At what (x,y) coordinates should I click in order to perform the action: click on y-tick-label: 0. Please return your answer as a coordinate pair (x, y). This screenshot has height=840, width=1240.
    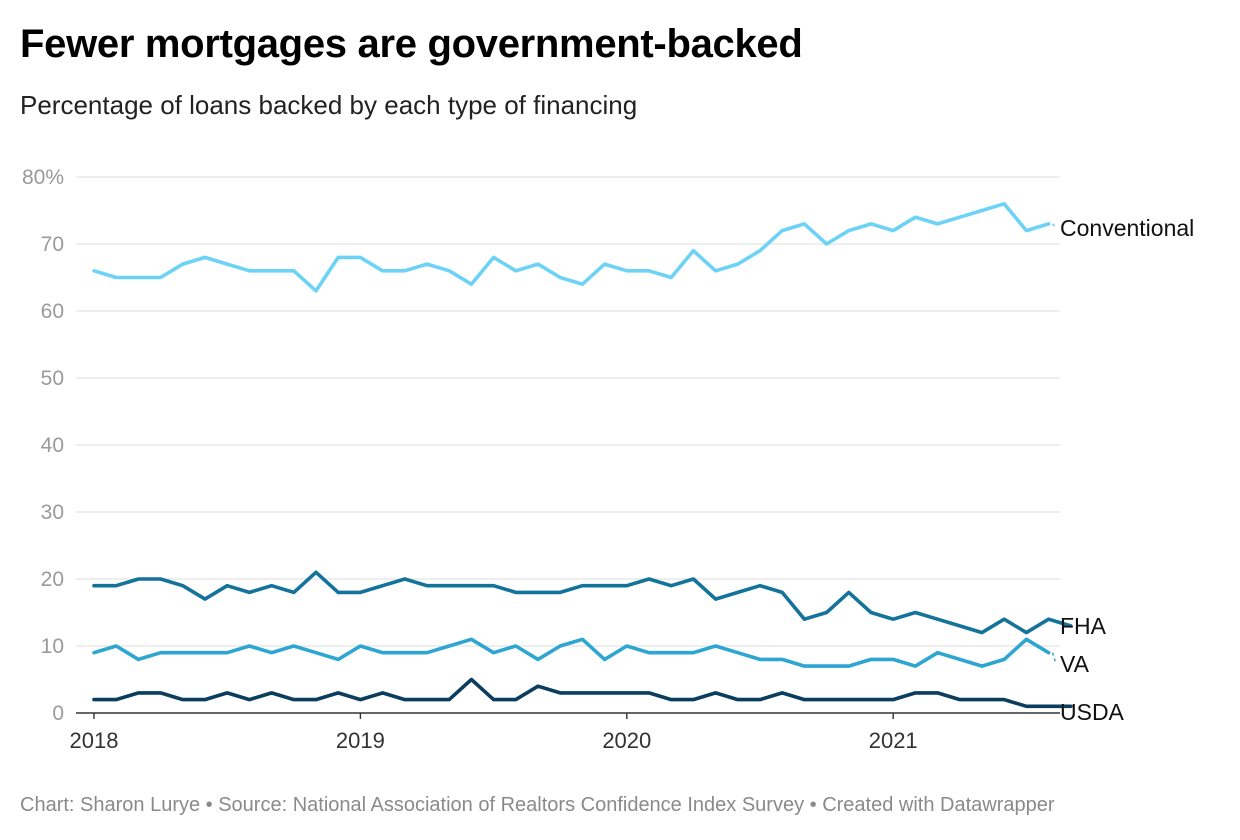
    Looking at the image, I should click on (58, 713).